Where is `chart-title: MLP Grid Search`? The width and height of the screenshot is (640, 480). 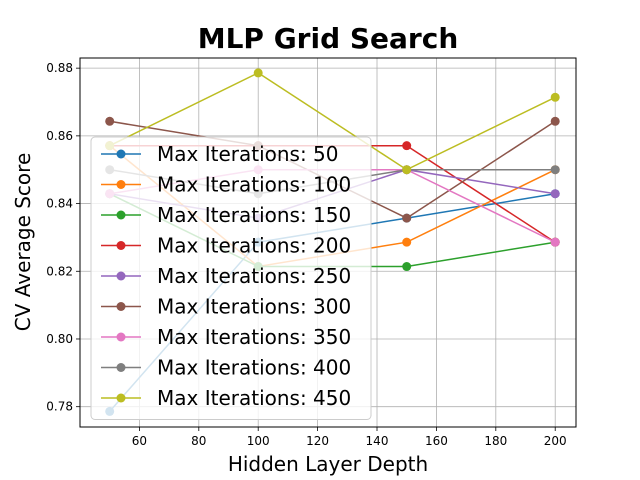 chart-title: MLP Grid Search is located at coordinates (328, 38).